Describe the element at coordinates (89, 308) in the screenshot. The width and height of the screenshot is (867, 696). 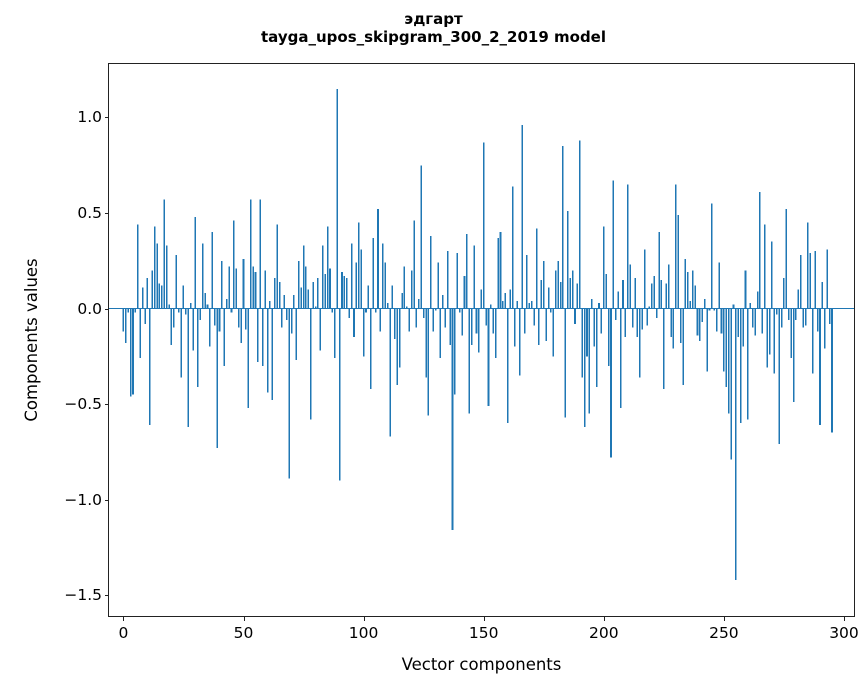
I see `y-tick-label: 0.0` at that location.